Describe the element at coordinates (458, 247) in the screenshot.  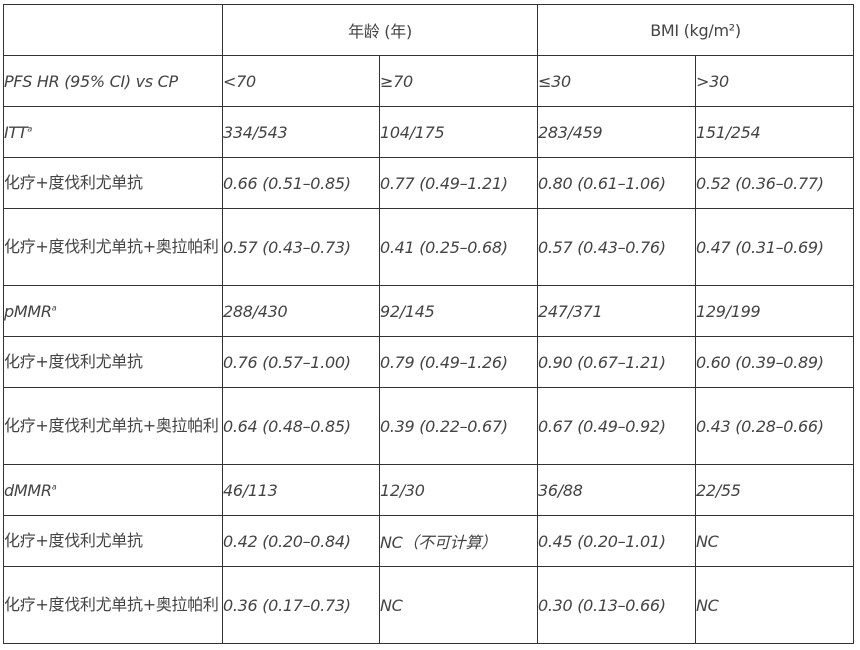
I see `hr-cell: 0.41 (0.25–0.68)` at that location.